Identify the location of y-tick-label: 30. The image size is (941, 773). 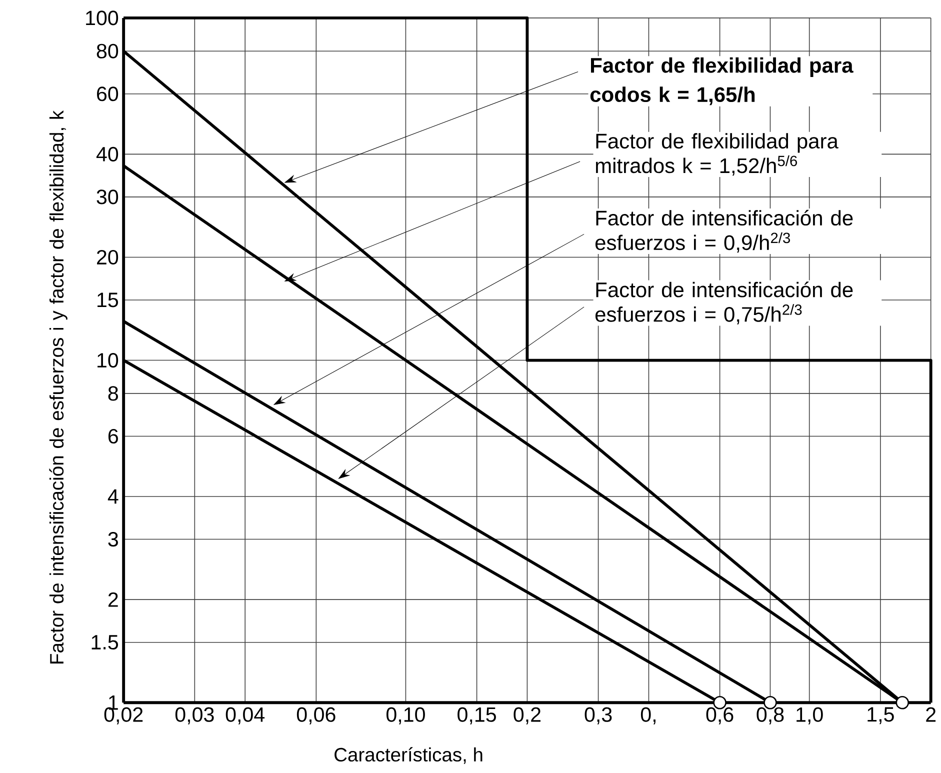
(107, 196).